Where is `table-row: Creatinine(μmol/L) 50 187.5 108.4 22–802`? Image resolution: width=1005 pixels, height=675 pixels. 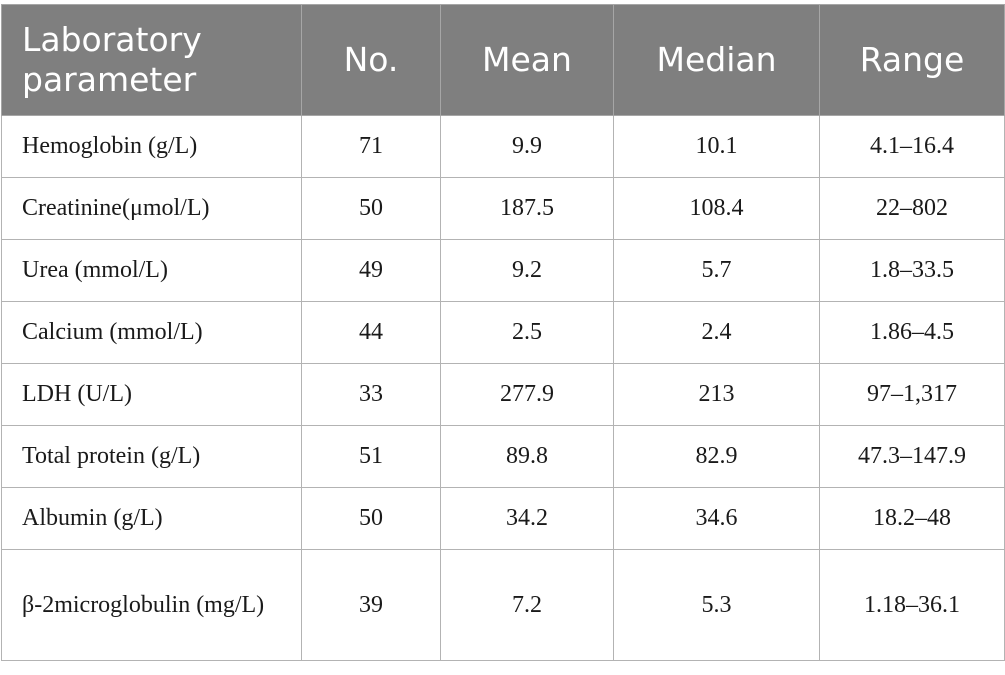
table-row: Creatinine(μmol/L) 50 187.5 108.4 22–802 is located at coordinates (503, 208).